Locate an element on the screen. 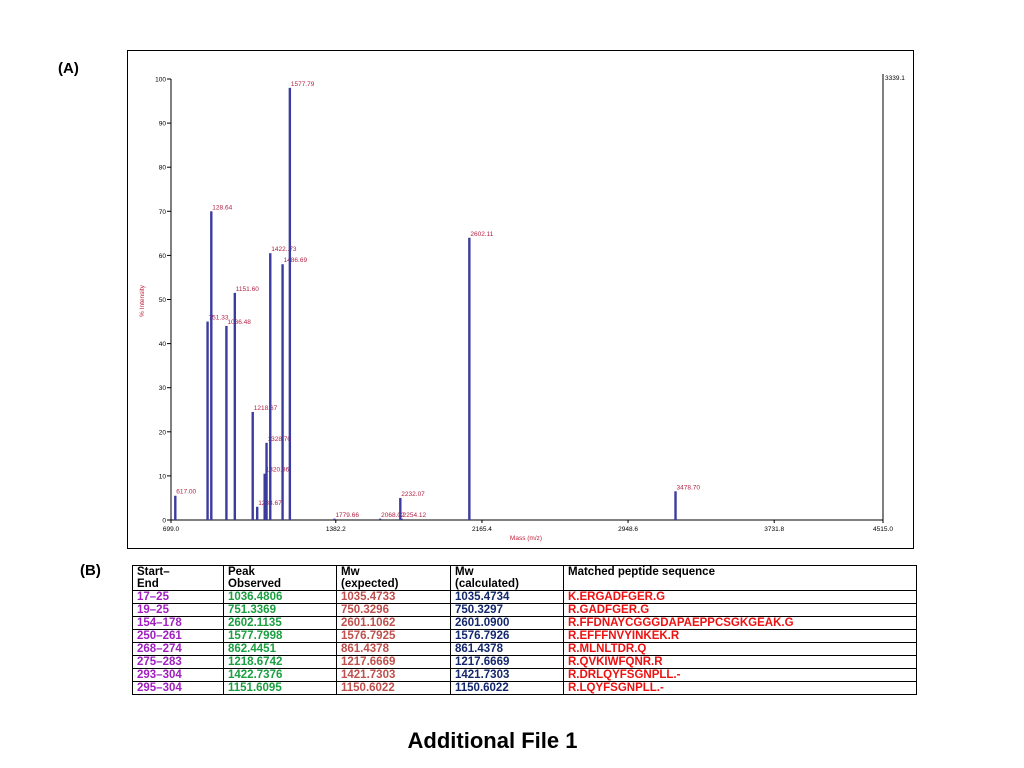 The image size is (1024, 768). y-tick-label: 100 is located at coordinates (160, 80).